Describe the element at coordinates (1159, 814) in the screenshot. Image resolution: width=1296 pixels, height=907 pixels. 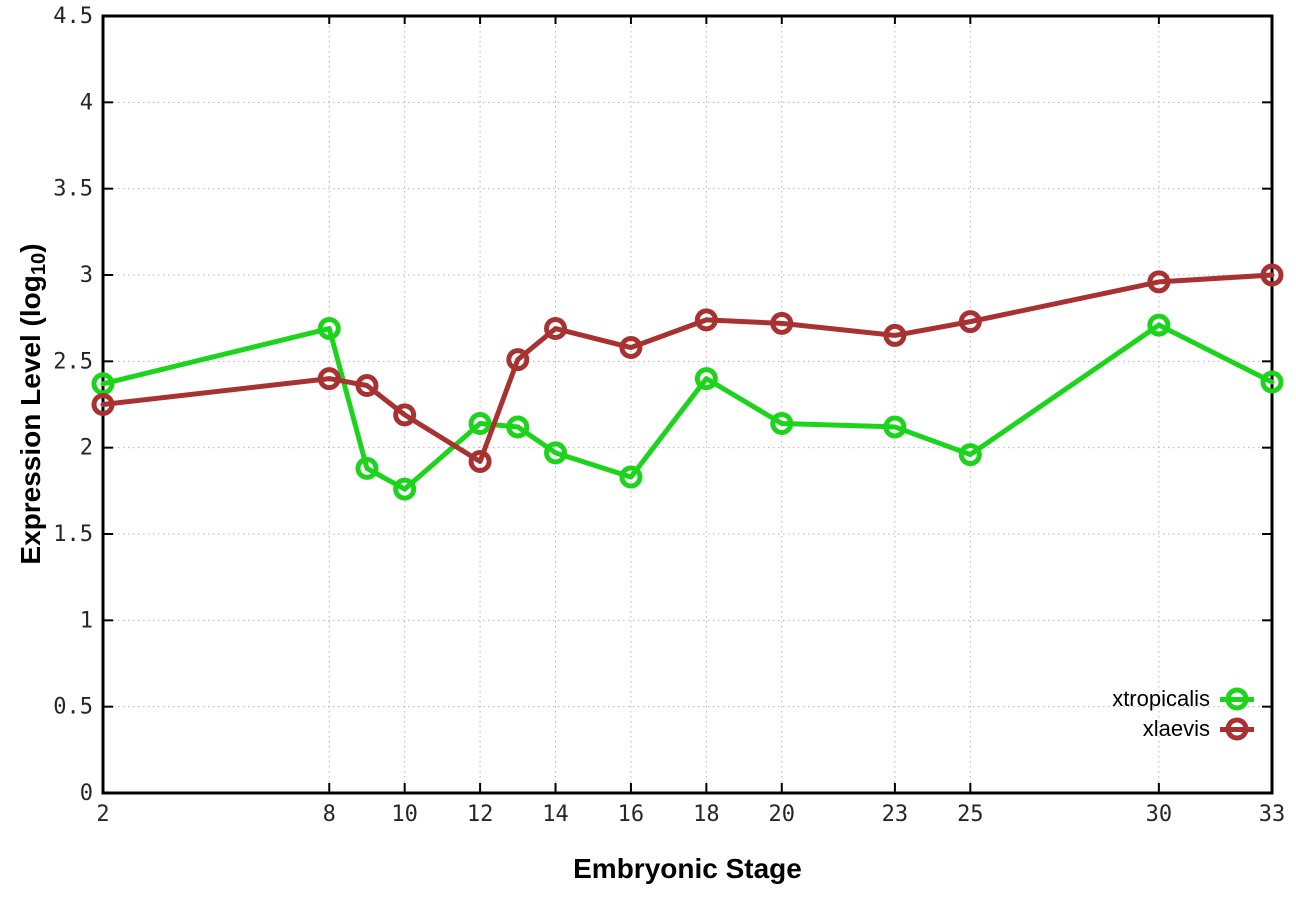
I see `svg-text: 30` at that location.